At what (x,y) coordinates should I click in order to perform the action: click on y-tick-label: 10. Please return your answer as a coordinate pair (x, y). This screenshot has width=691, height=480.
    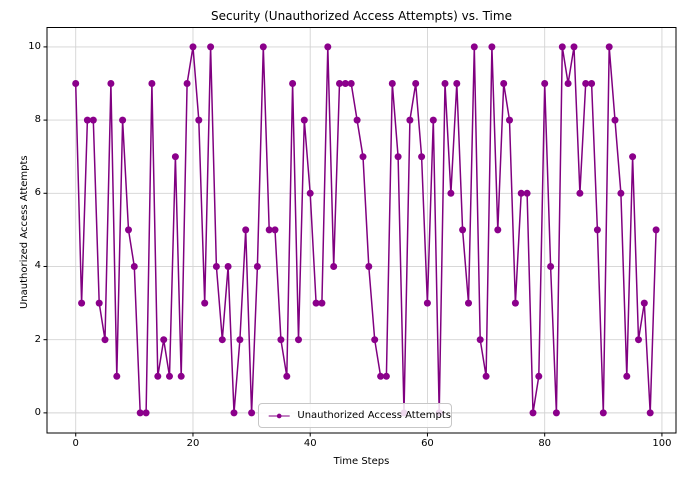
    Looking at the image, I should click on (34, 46).